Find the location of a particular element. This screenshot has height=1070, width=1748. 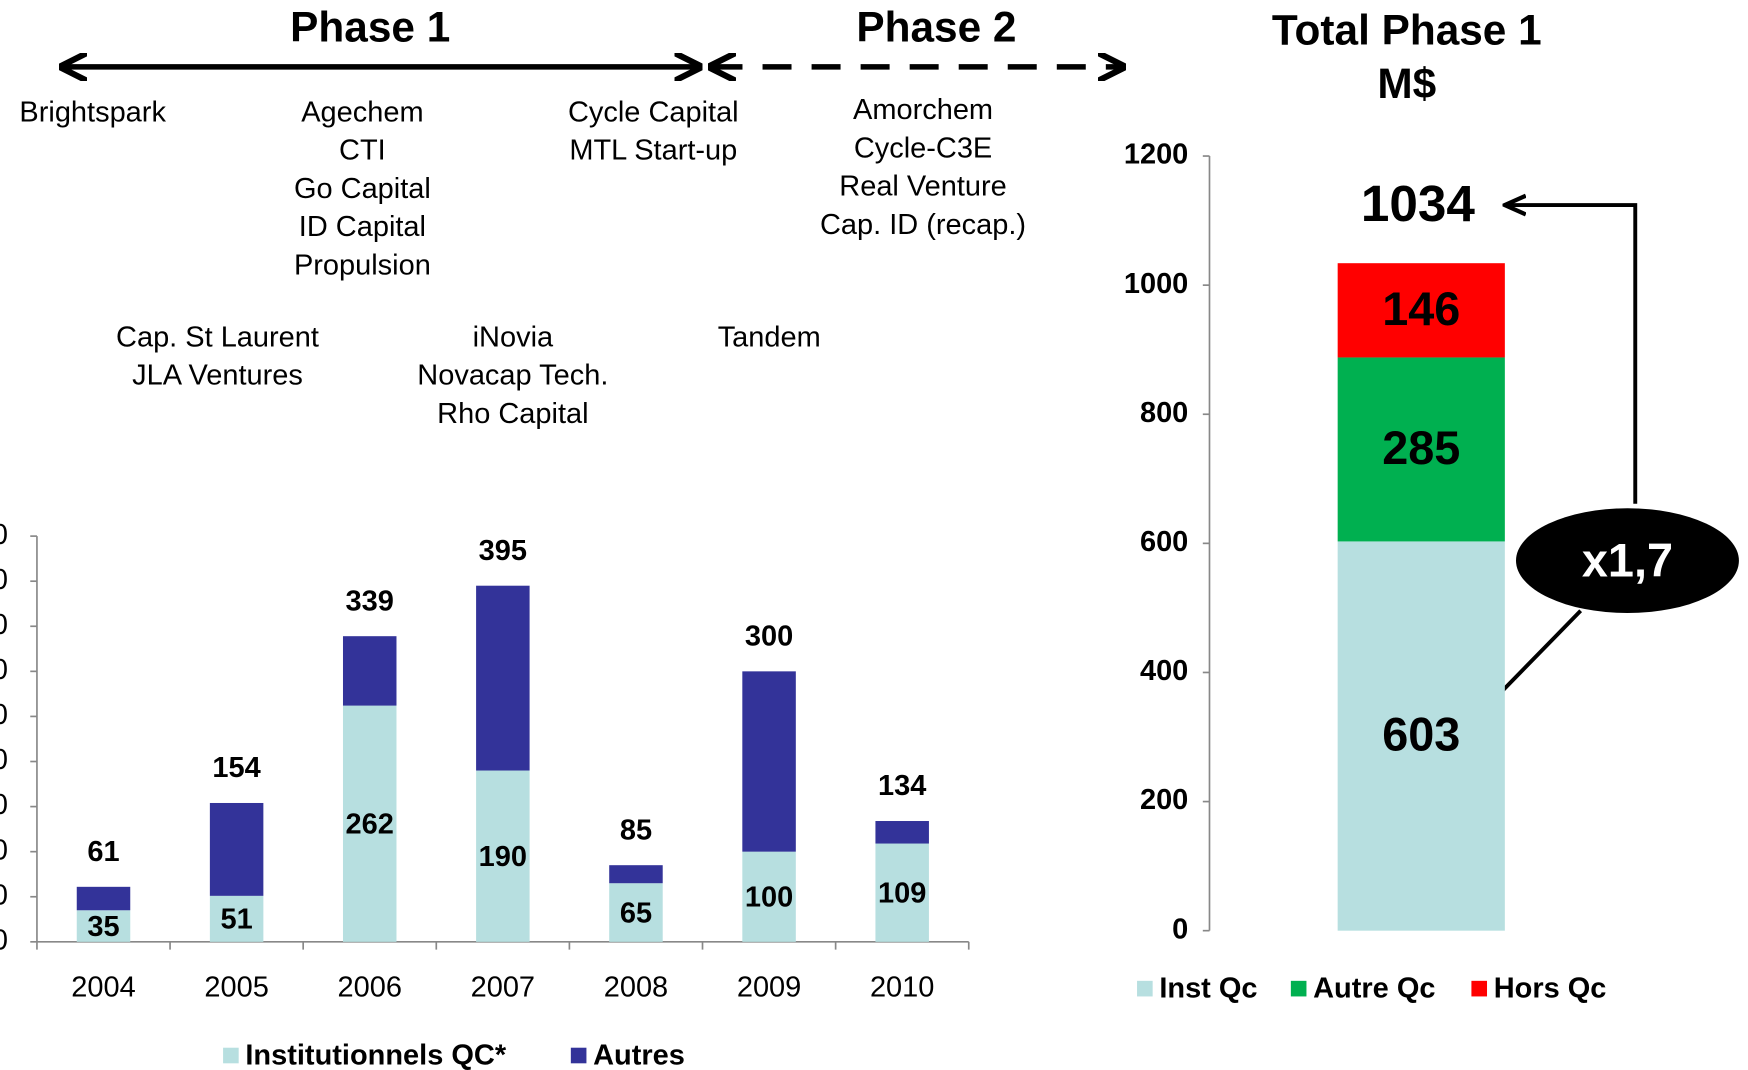

value-label: 190 is located at coordinates (503, 857).